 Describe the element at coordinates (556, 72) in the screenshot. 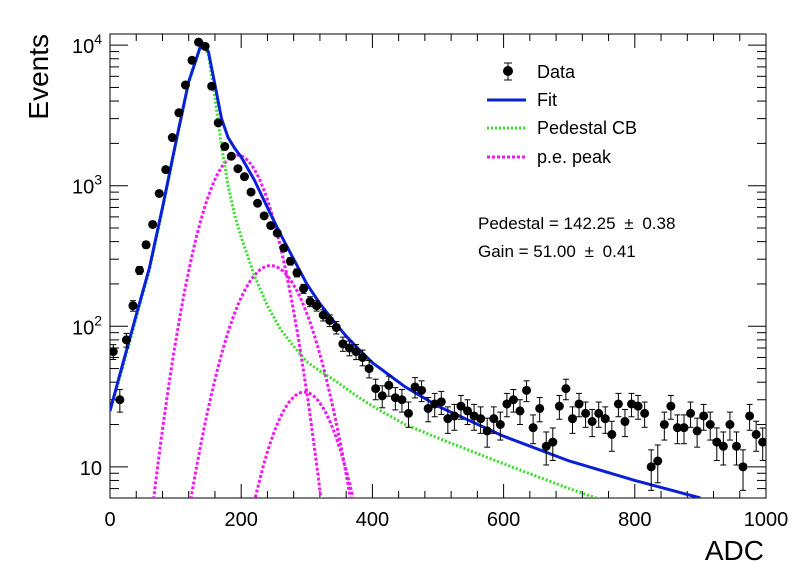

I see `legend-label-data: Data` at that location.